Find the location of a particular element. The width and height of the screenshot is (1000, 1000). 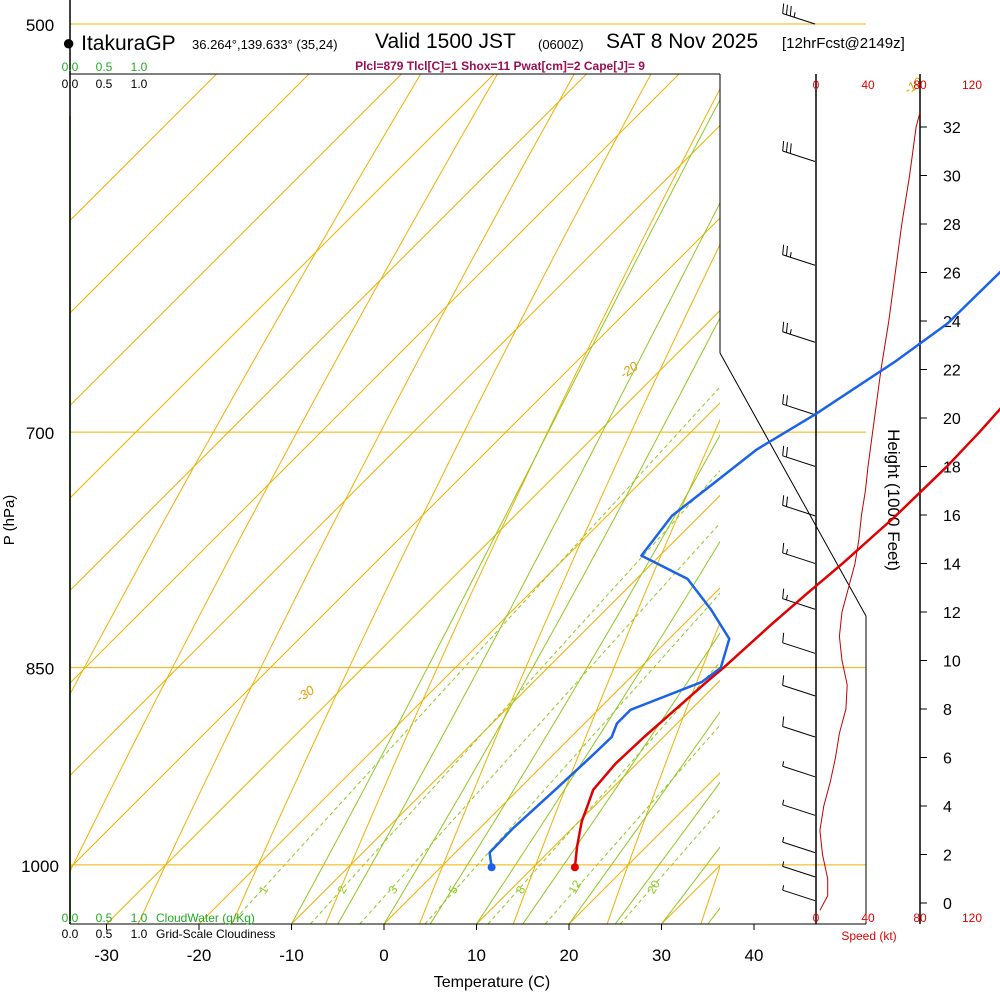

cloudwater-tick-label-bottom: 0.5 is located at coordinates (104, 918).